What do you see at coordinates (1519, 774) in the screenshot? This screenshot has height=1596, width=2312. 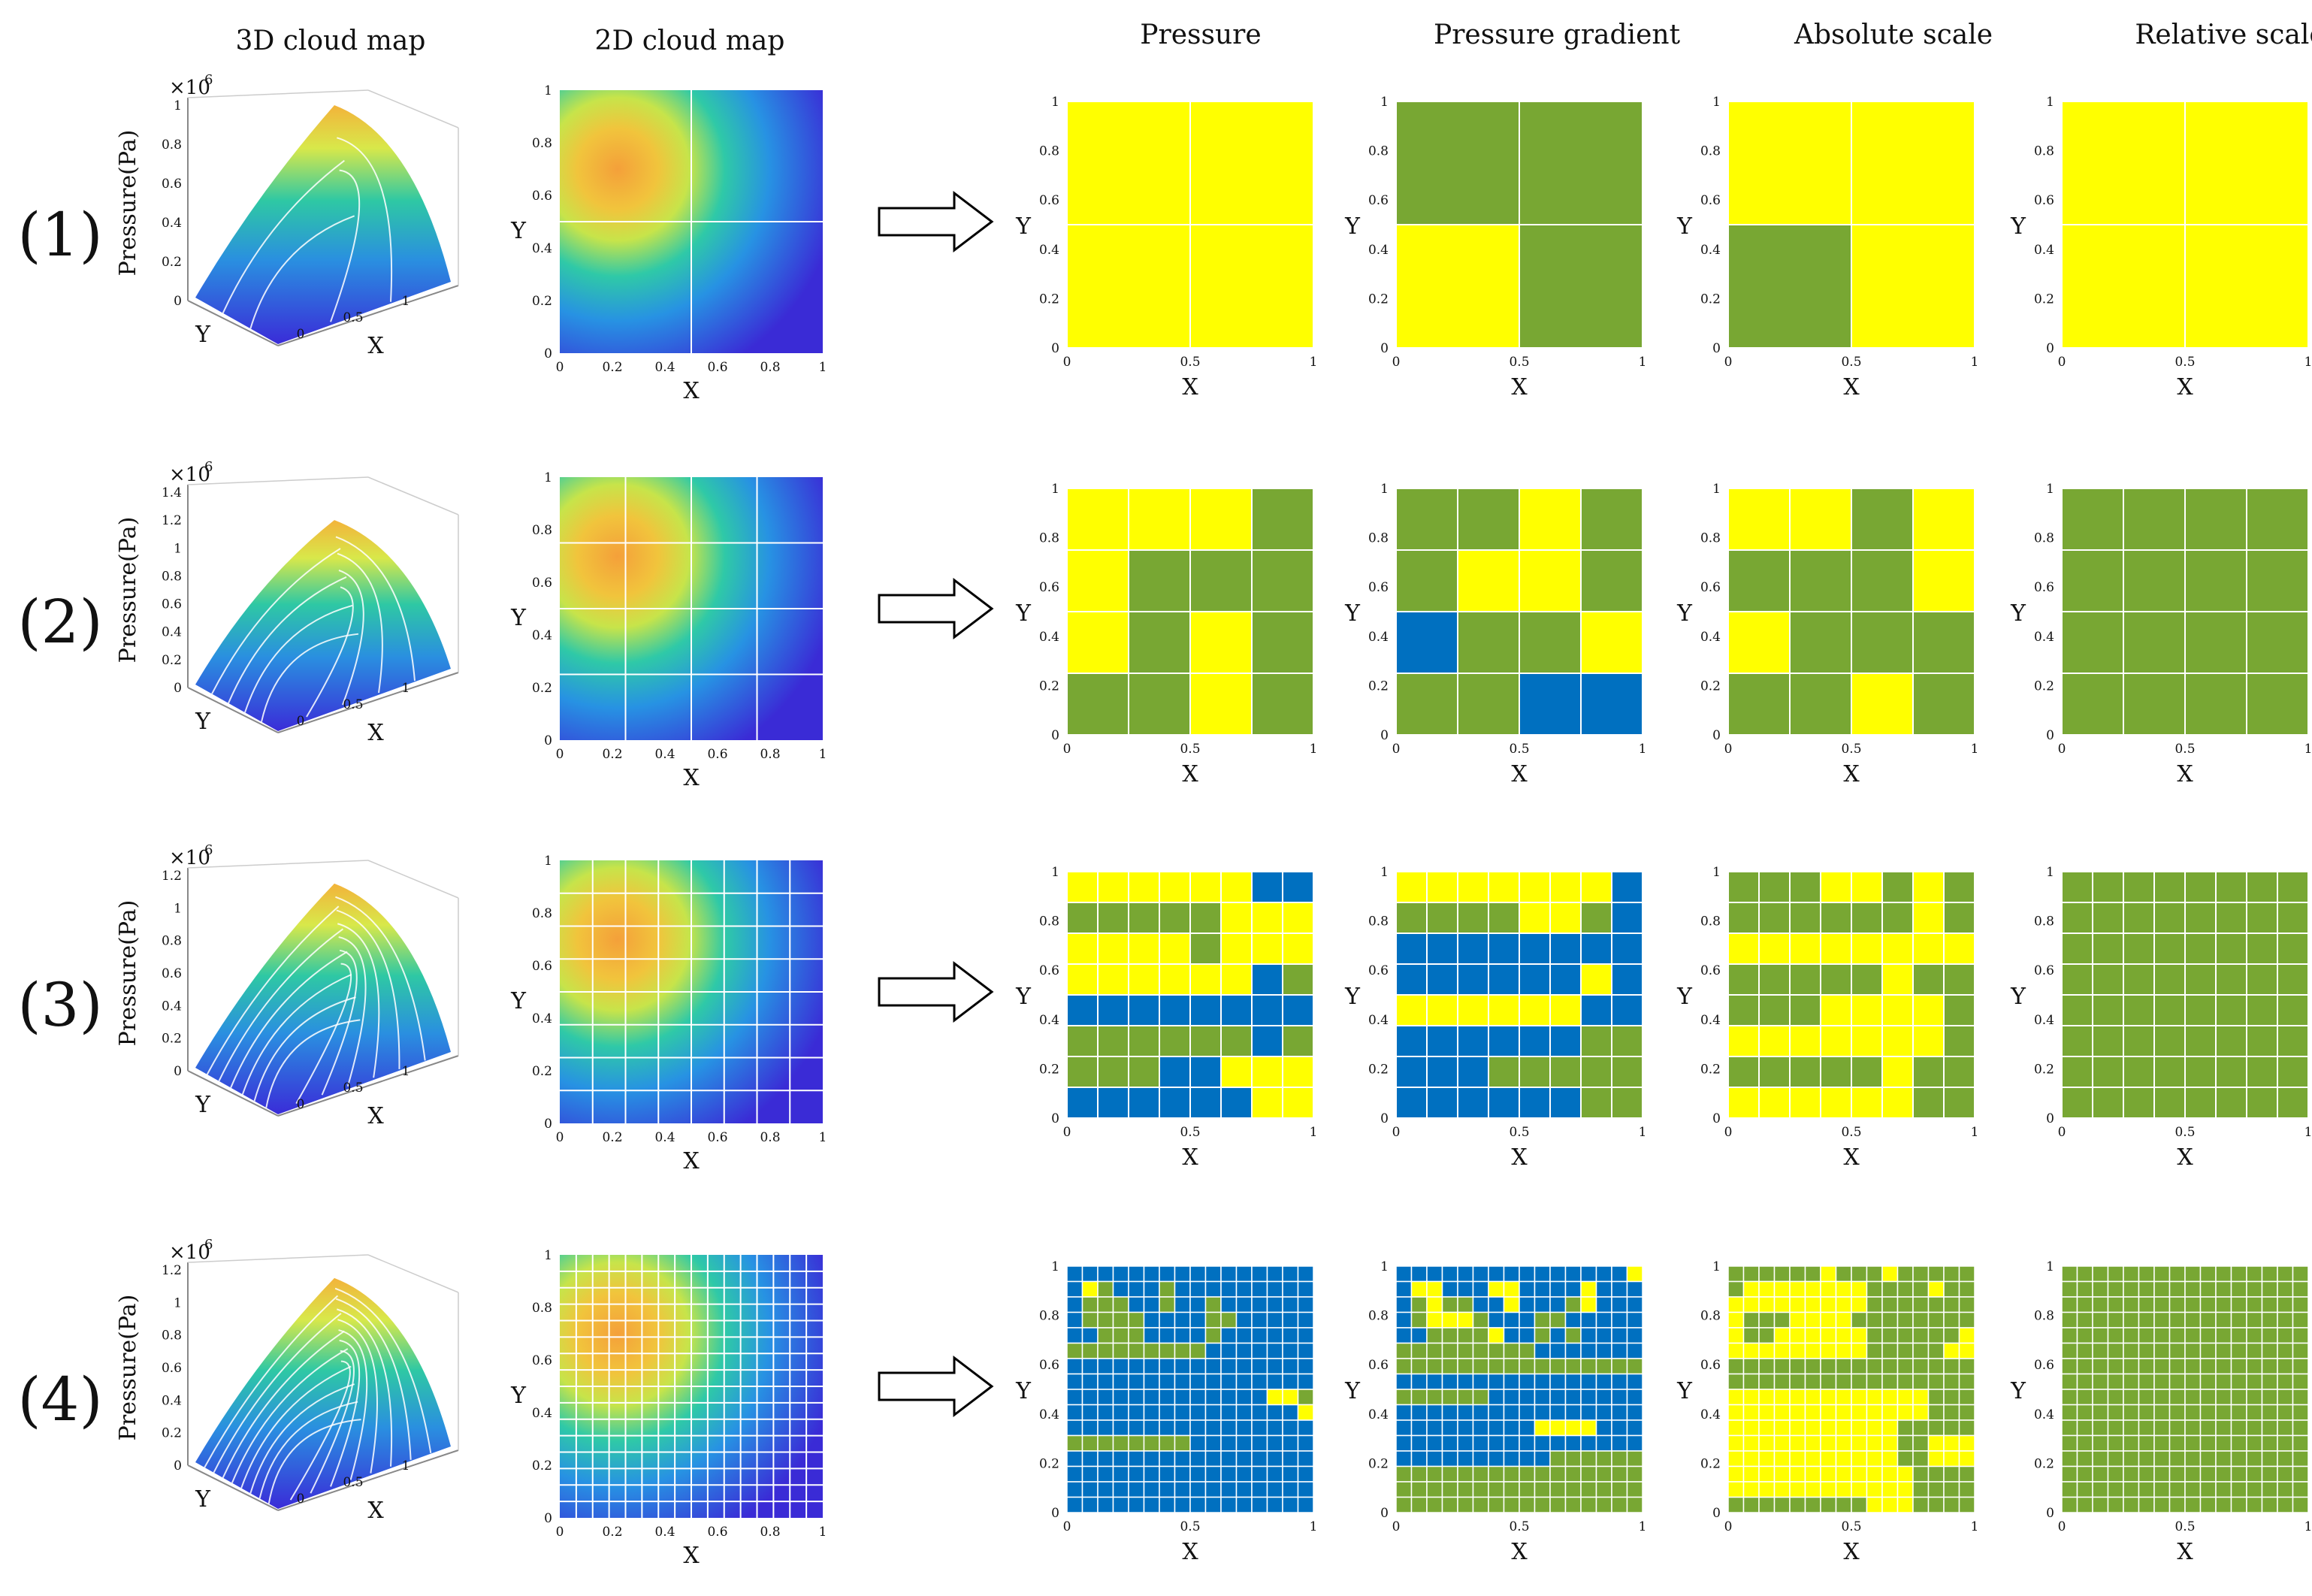 I see `grid-x-title: X` at bounding box center [1519, 774].